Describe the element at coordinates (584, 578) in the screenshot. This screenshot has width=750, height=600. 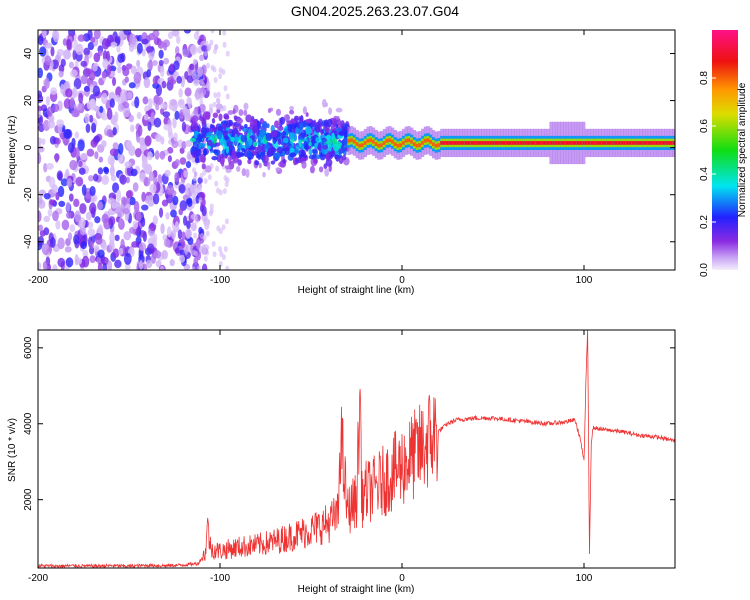
I see `x-tick-label: 100` at that location.